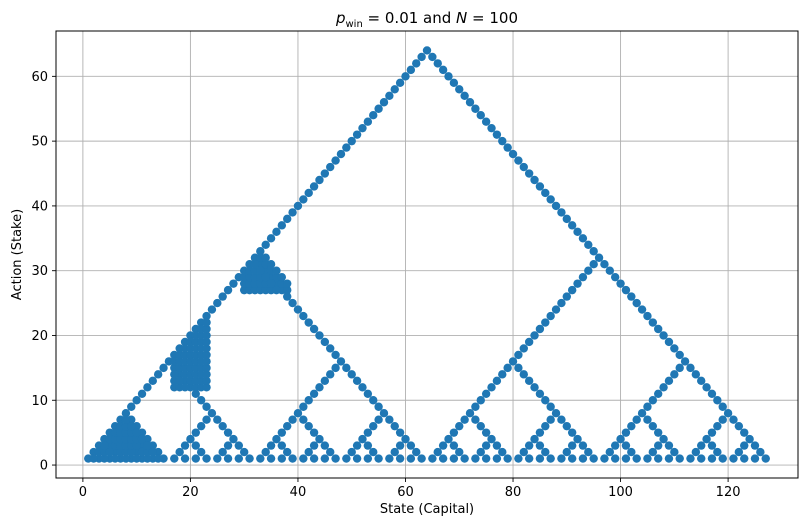 The image size is (807, 525). What do you see at coordinates (513, 492) in the screenshot?
I see `x-tick-label: 80` at bounding box center [513, 492].